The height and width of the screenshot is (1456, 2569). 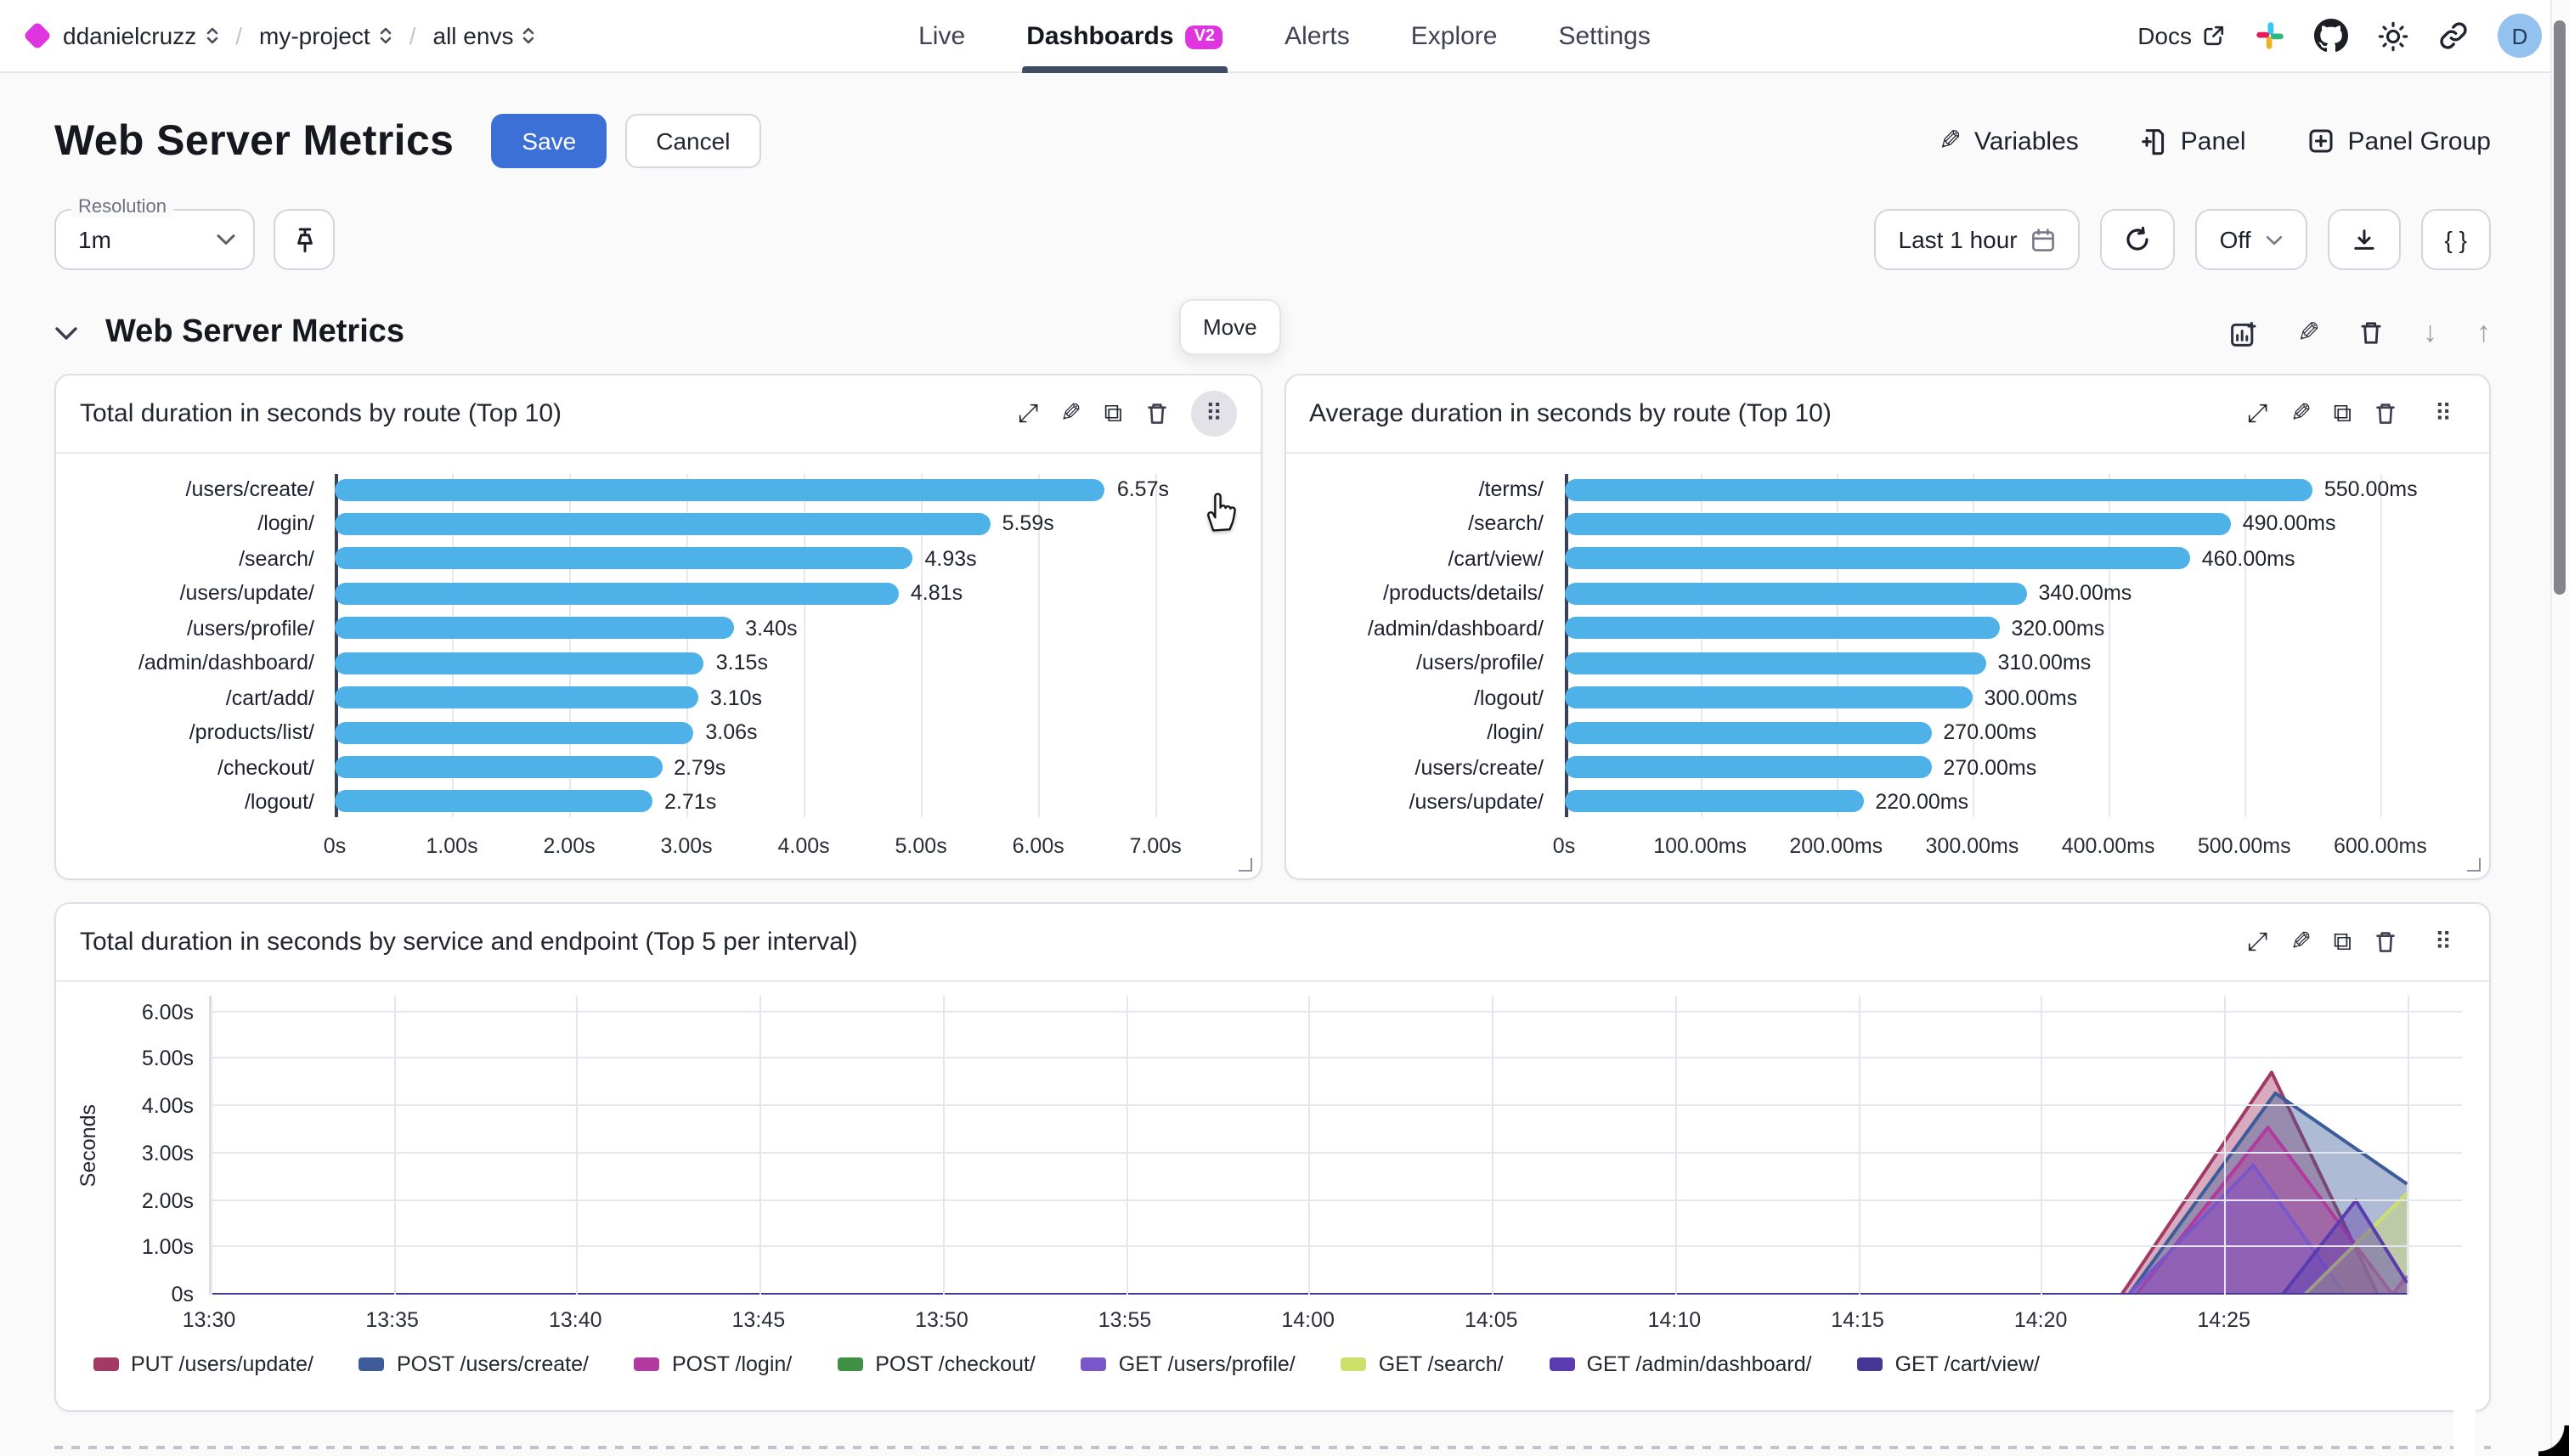 What do you see at coordinates (1189, 1364) in the screenshot?
I see `legend-item: GET /users/profile/` at bounding box center [1189, 1364].